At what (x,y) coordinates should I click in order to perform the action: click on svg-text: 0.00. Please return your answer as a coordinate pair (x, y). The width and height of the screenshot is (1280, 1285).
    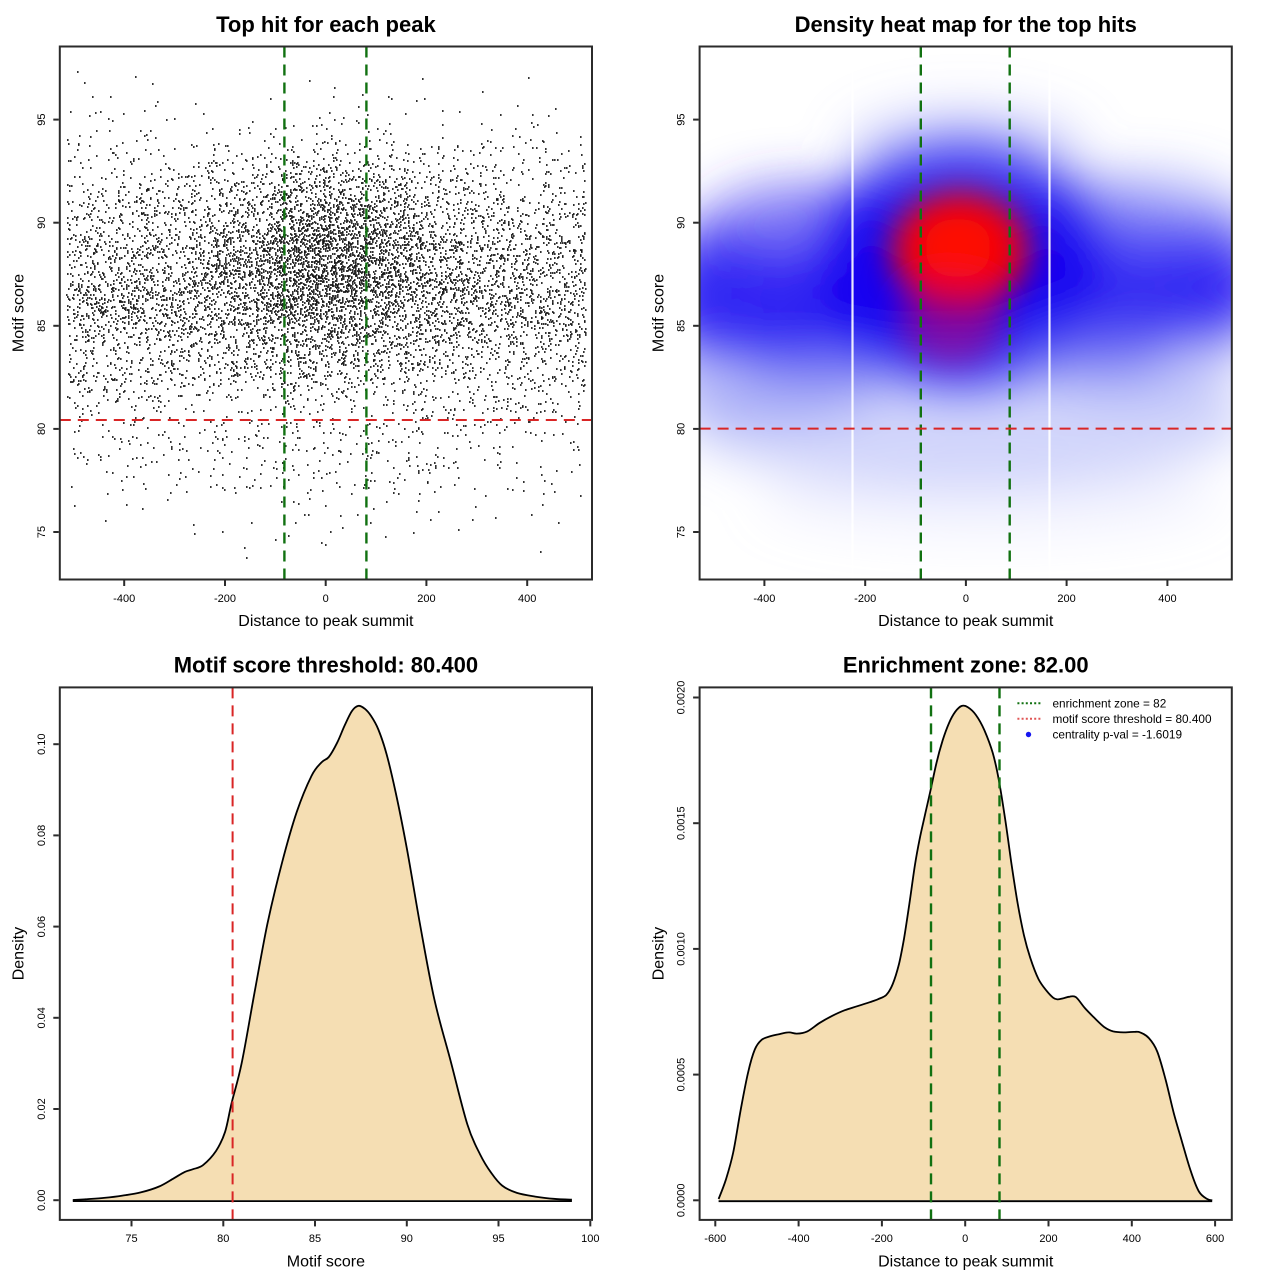
    Looking at the image, I should click on (42, 1199).